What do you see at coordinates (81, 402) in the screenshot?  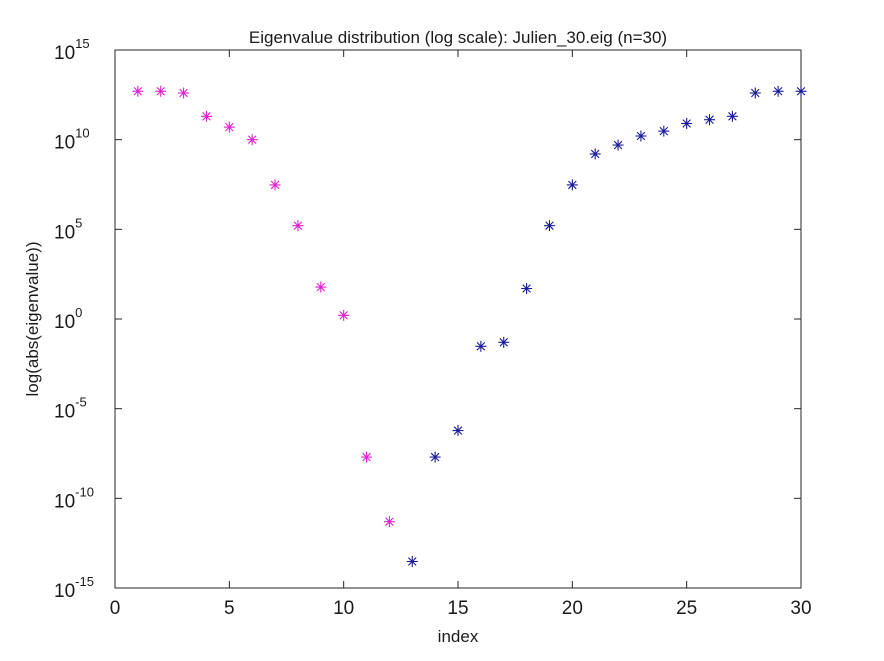 I see `y-tick-exponent: -5` at bounding box center [81, 402].